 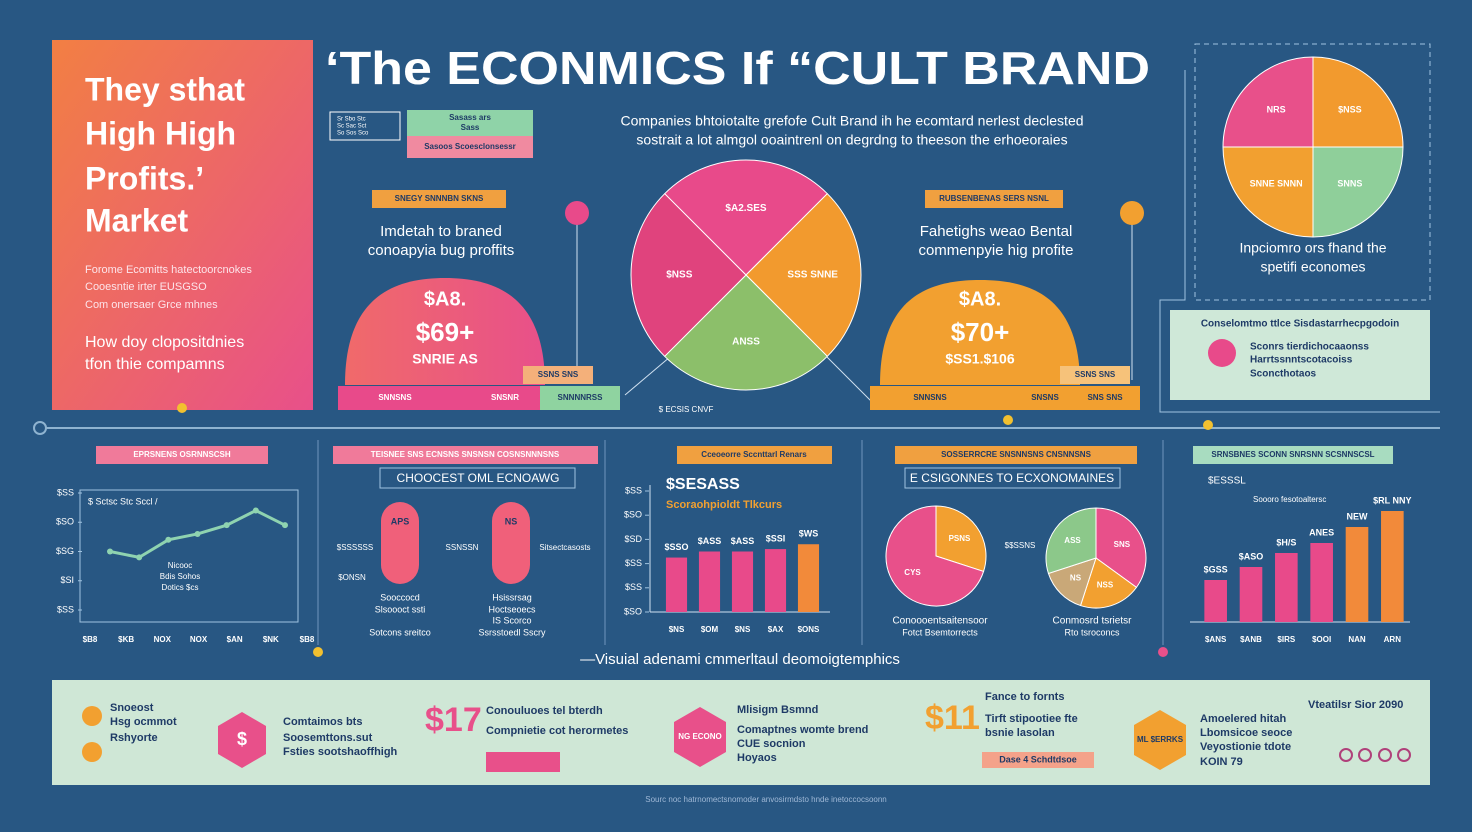 What do you see at coordinates (462, 547) in the screenshot?
I see `panel-note: SSNSSN` at bounding box center [462, 547].